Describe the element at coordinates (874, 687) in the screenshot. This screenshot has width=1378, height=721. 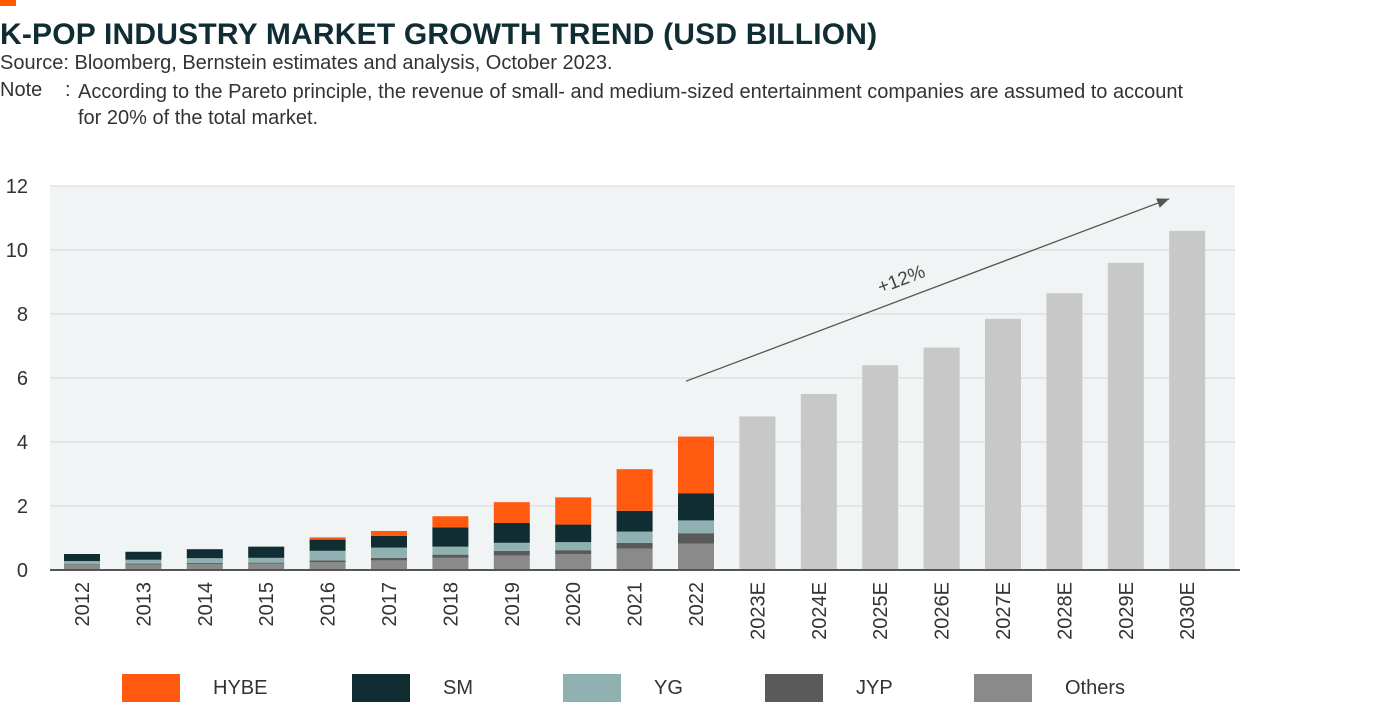
I see `legend-label-jyp: JYP` at that location.